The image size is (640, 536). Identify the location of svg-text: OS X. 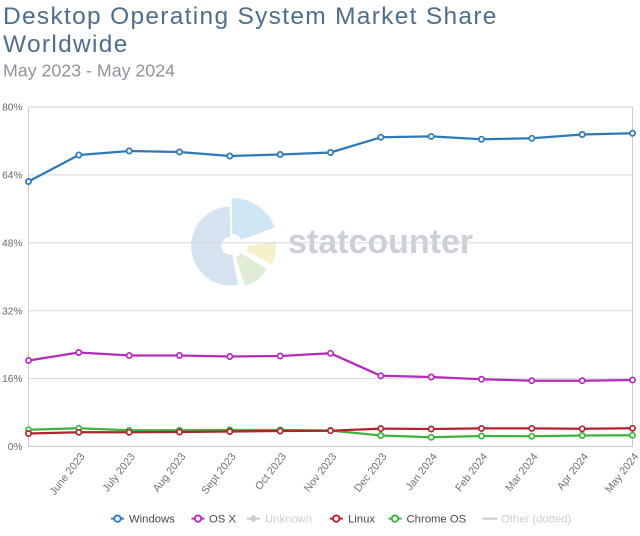
(222, 520).